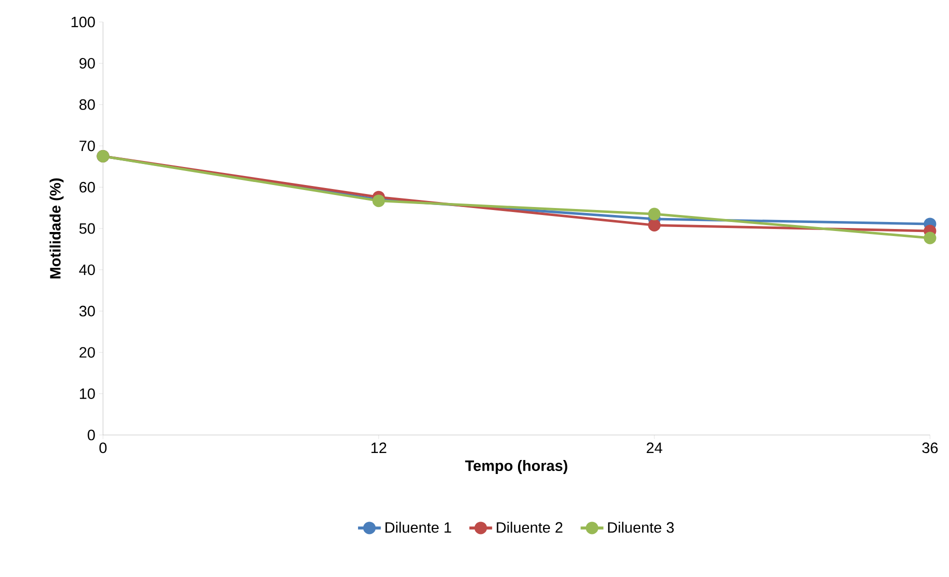 This screenshot has height=577, width=949. I want to click on x-tick-label: 36, so click(930, 448).